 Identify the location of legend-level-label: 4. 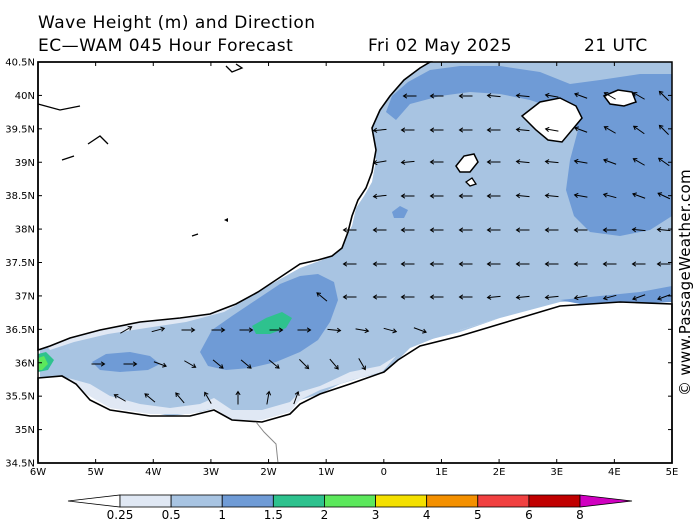
(427, 515).